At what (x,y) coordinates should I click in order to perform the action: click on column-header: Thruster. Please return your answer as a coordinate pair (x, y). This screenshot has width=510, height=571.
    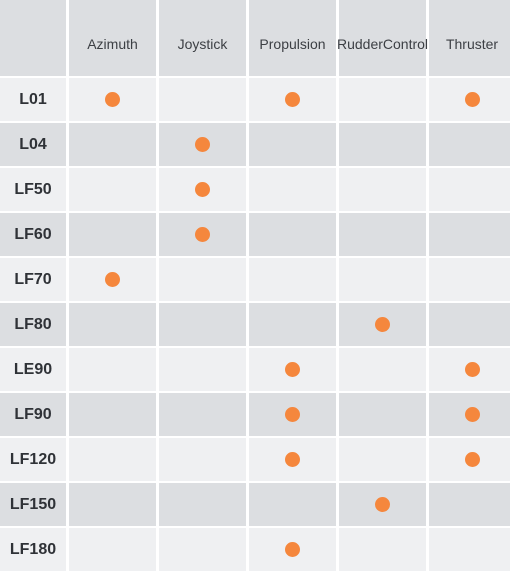
    Looking at the image, I should click on (469, 38).